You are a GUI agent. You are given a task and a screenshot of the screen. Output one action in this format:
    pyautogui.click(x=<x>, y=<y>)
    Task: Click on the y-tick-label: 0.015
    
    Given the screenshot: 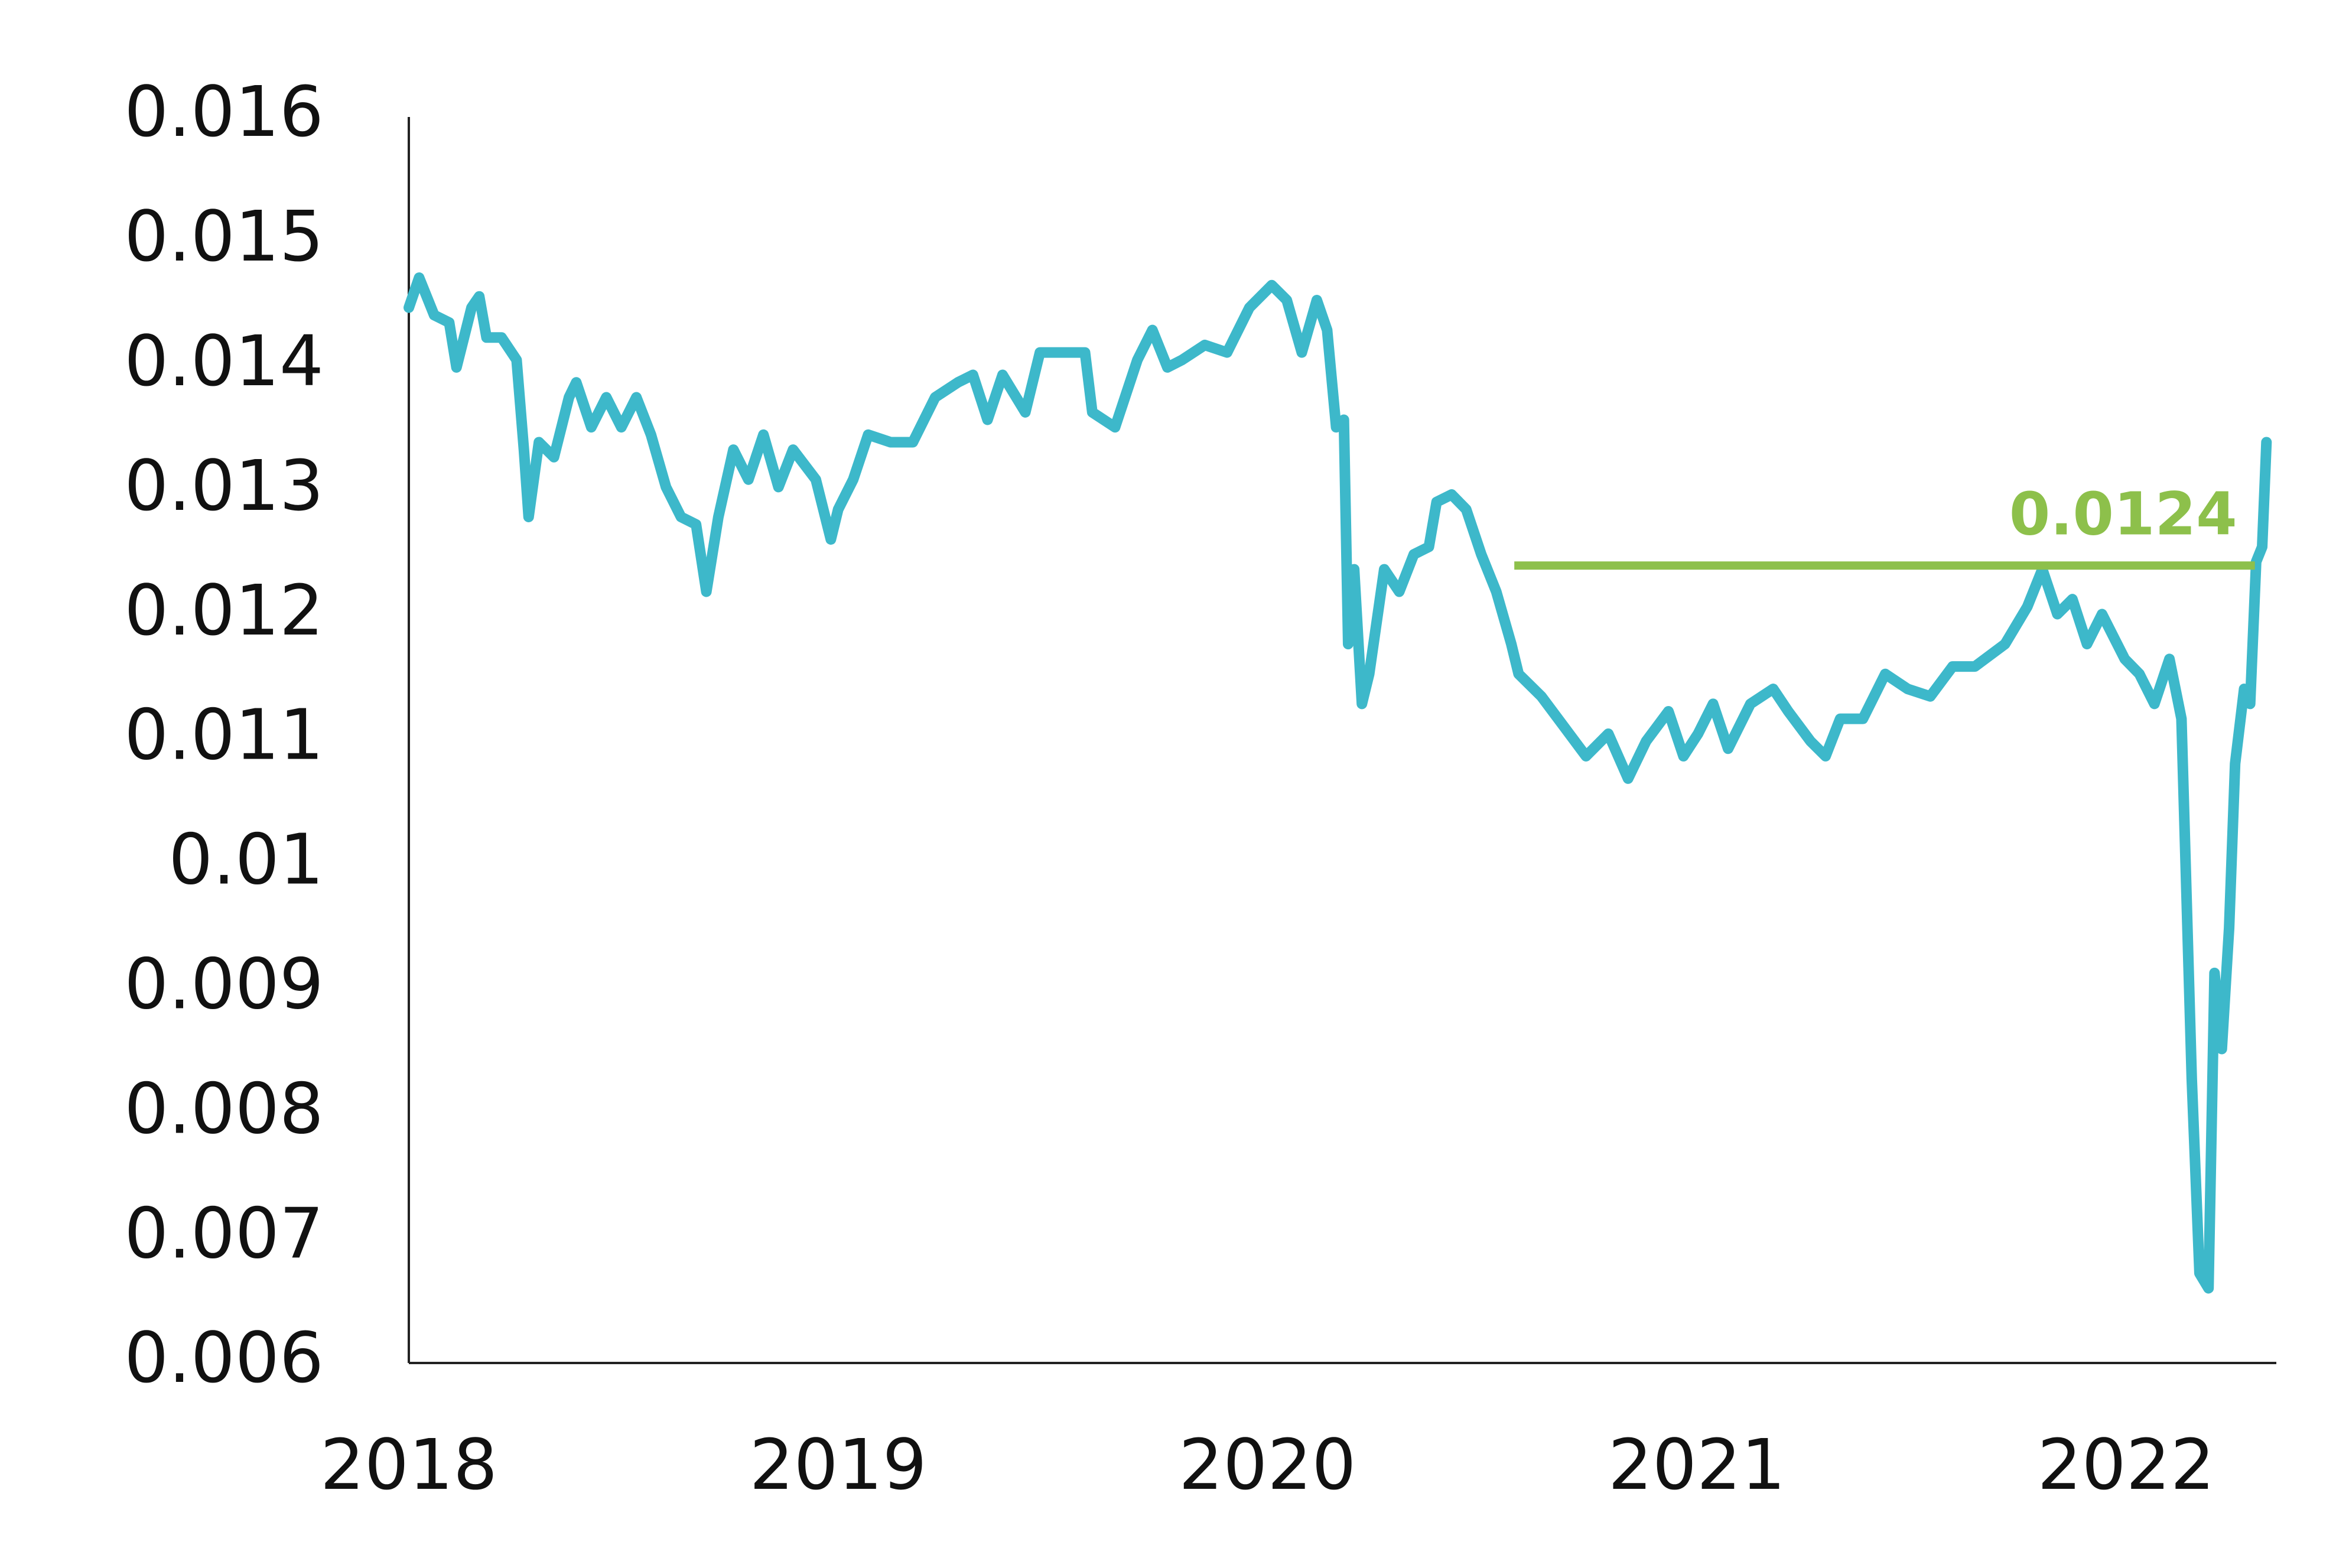 What is the action you would take?
    pyautogui.click(x=224, y=236)
    